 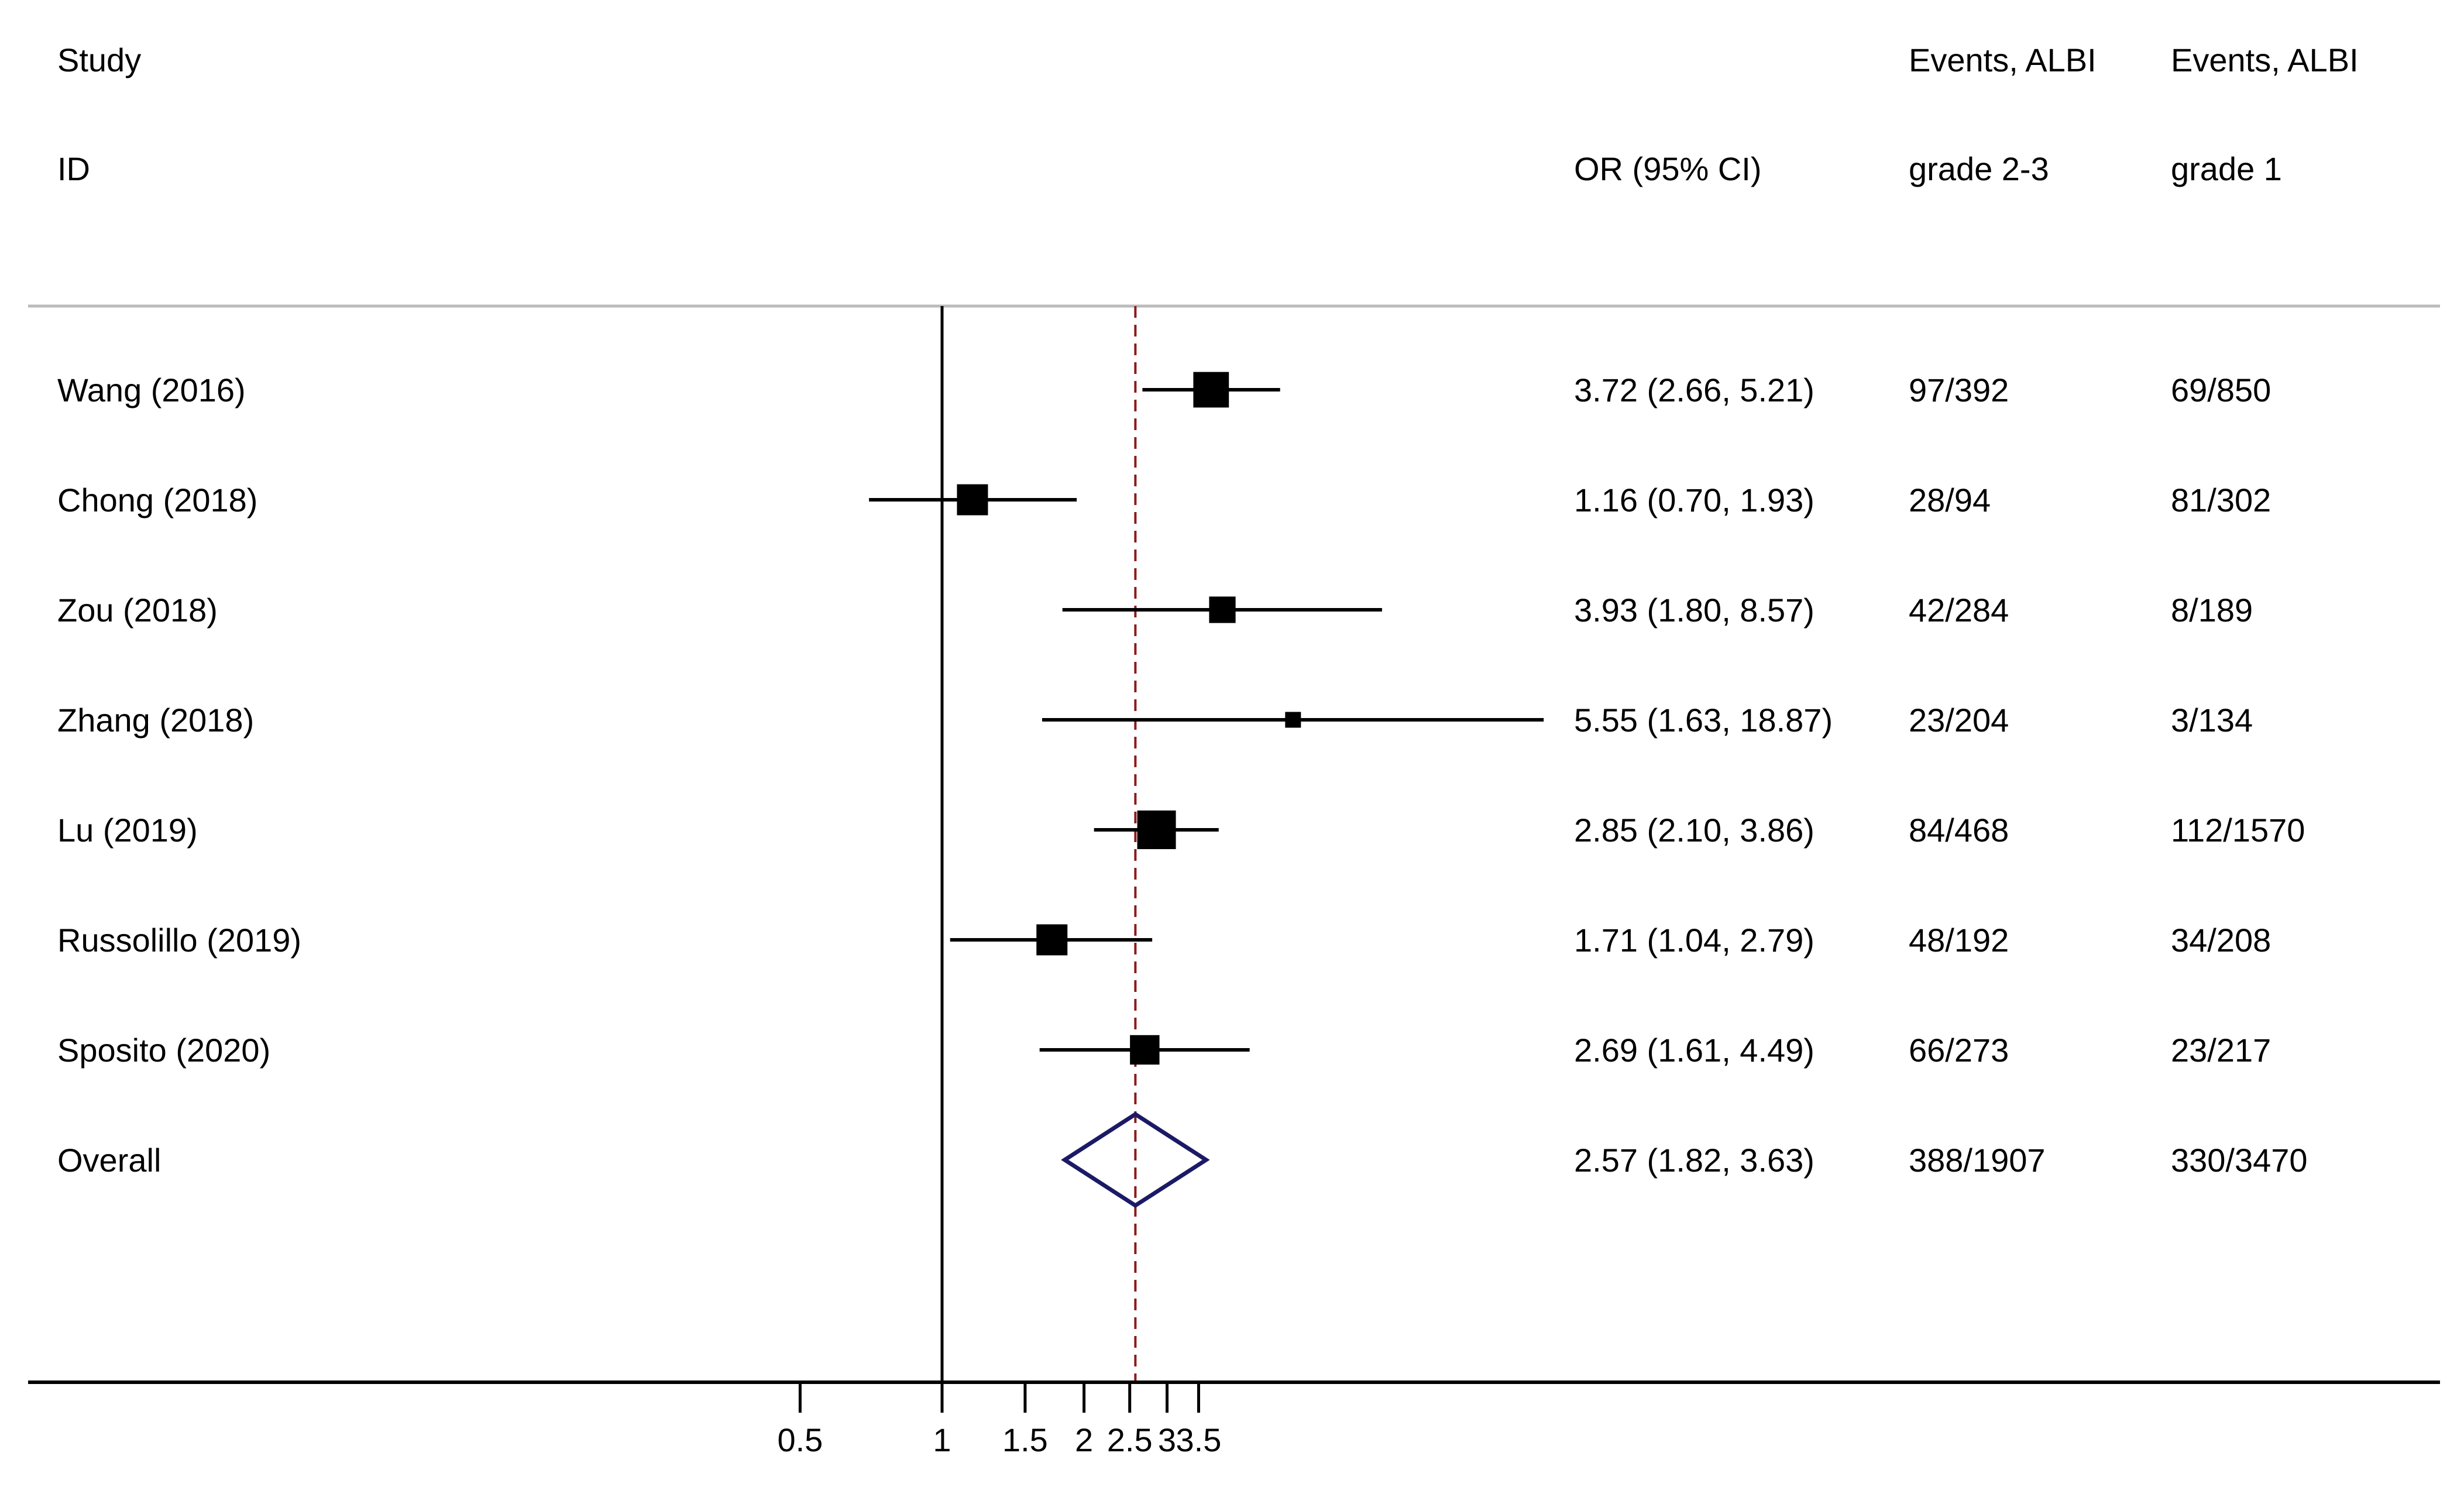 What do you see at coordinates (2212, 610) in the screenshot?
I see `events-grade-1: 8/189` at bounding box center [2212, 610].